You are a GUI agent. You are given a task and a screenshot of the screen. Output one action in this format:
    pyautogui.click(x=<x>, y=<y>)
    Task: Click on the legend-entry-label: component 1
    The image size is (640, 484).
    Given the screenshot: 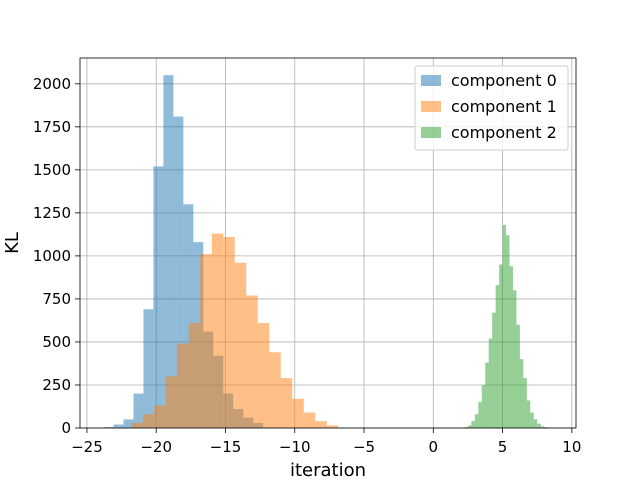 What is the action you would take?
    pyautogui.click(x=504, y=106)
    